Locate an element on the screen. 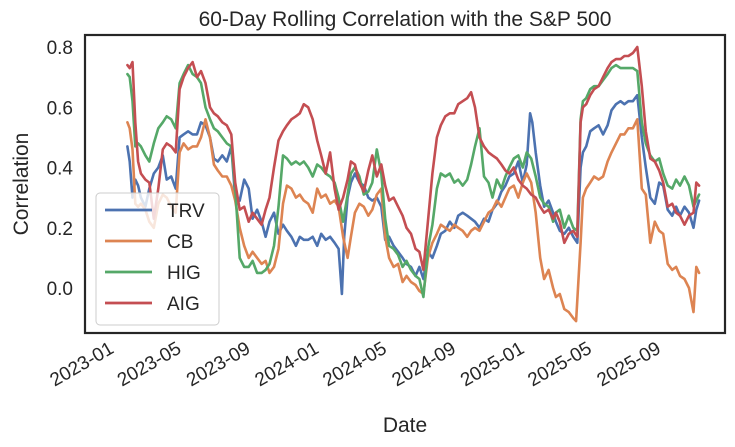  legend-label-hig: HIG is located at coordinates (184, 273).